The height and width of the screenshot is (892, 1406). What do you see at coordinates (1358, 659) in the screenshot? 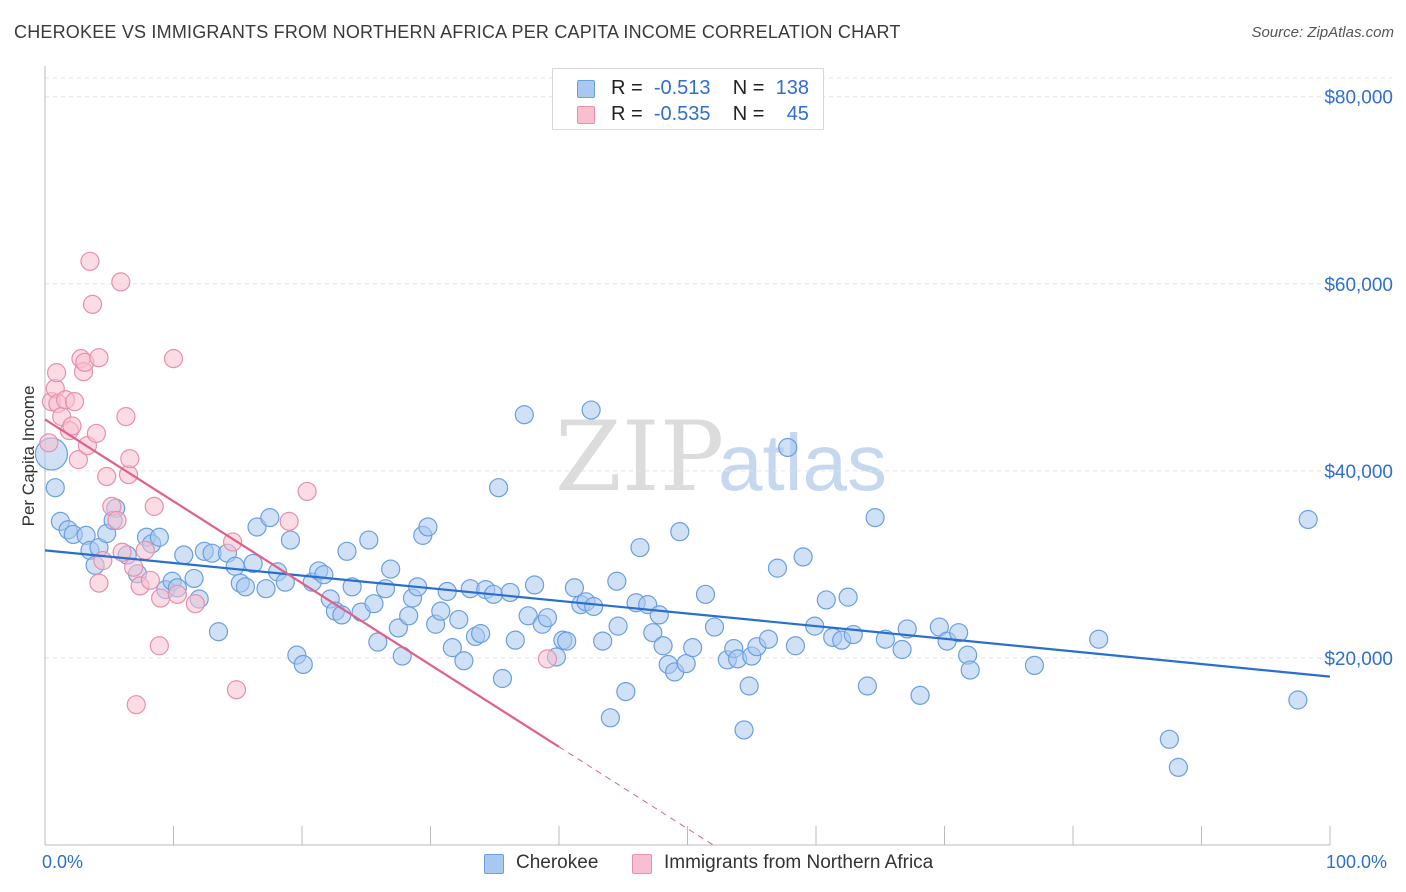
I see `y-tick-label: $20,000` at bounding box center [1358, 659].